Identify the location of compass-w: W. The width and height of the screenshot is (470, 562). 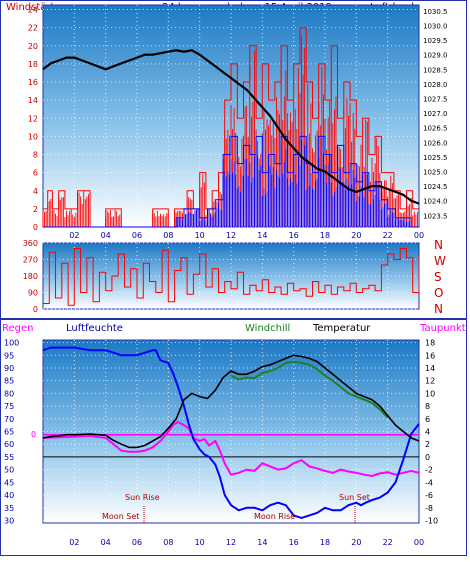
(440, 261).